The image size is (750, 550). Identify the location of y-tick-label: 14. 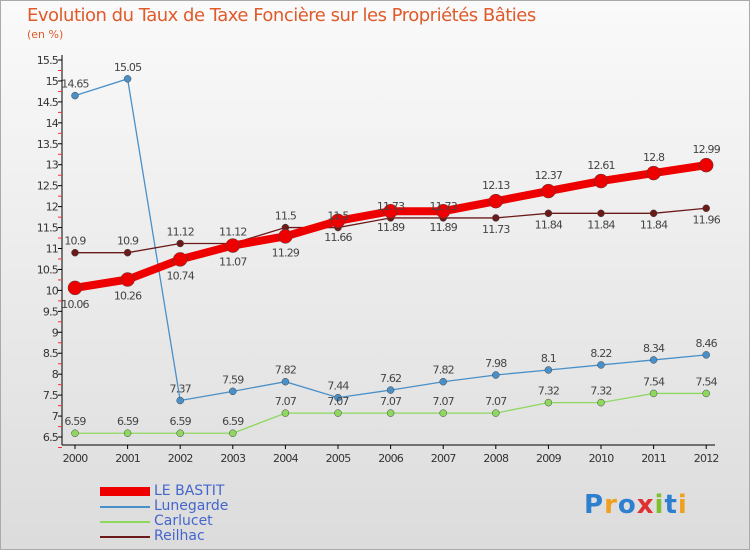
(52, 123).